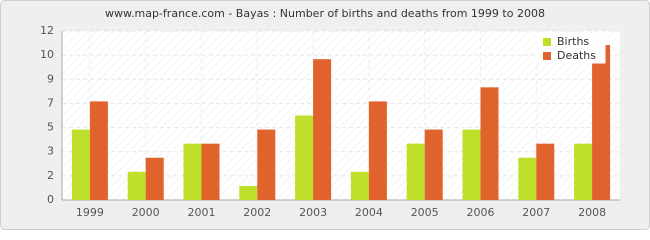 This screenshot has width=650, height=240. I want to click on y-tick-label: 10, so click(47, 54).